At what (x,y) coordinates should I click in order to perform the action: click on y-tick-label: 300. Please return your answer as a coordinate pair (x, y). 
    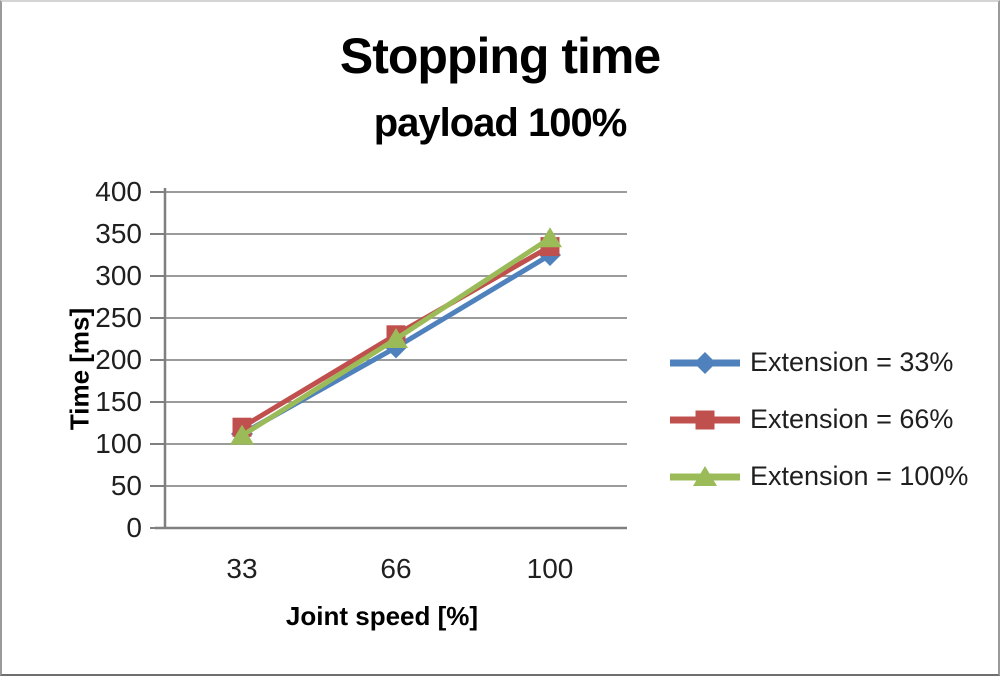
    Looking at the image, I should click on (118, 275).